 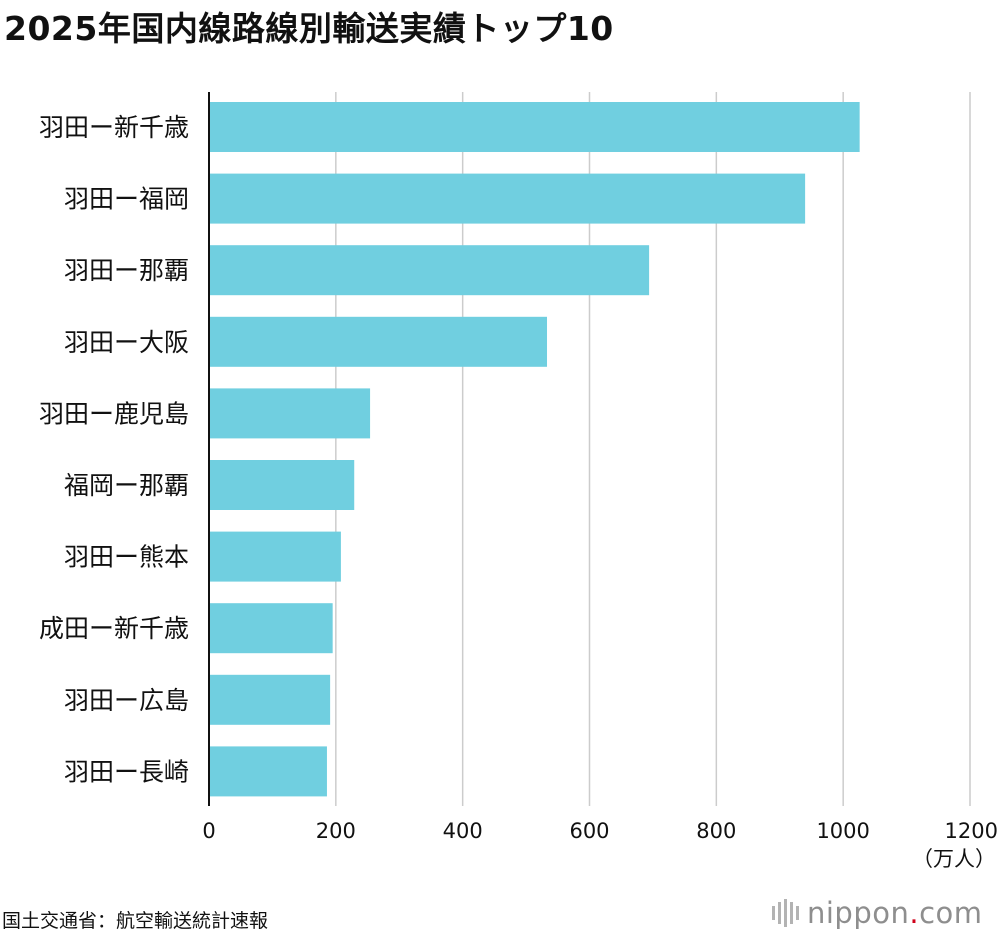 I want to click on category-label: 羽田ー鹿児島, so click(x=114, y=413).